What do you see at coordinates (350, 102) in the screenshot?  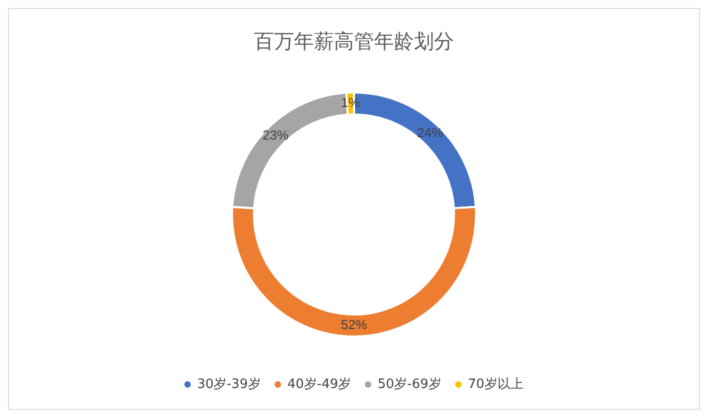 I see `data-label: 1%` at bounding box center [350, 102].